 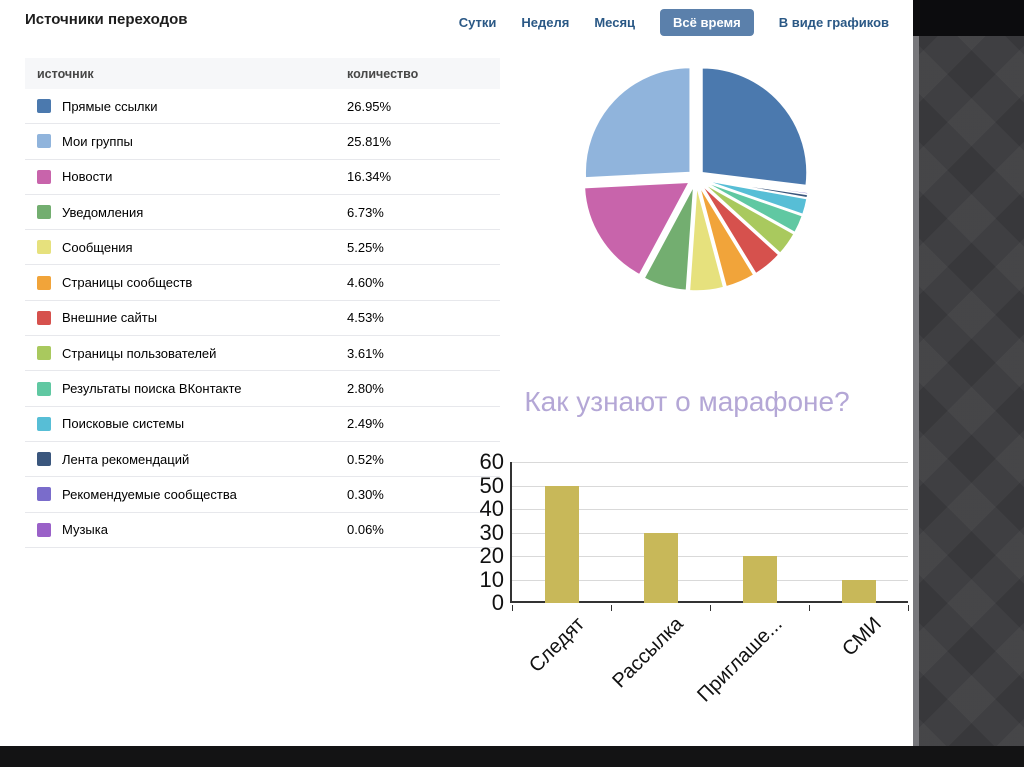 What do you see at coordinates (186, 106) in the screenshot?
I see `source-cell: Прямые ссылки` at bounding box center [186, 106].